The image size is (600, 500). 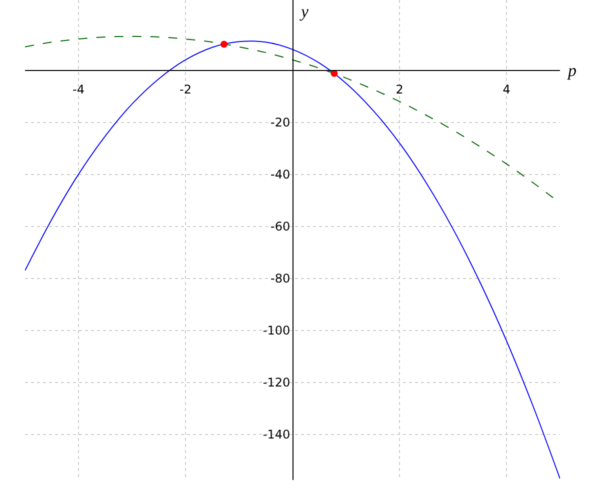 What do you see at coordinates (186, 89) in the screenshot?
I see `x-tick-label: -2` at bounding box center [186, 89].